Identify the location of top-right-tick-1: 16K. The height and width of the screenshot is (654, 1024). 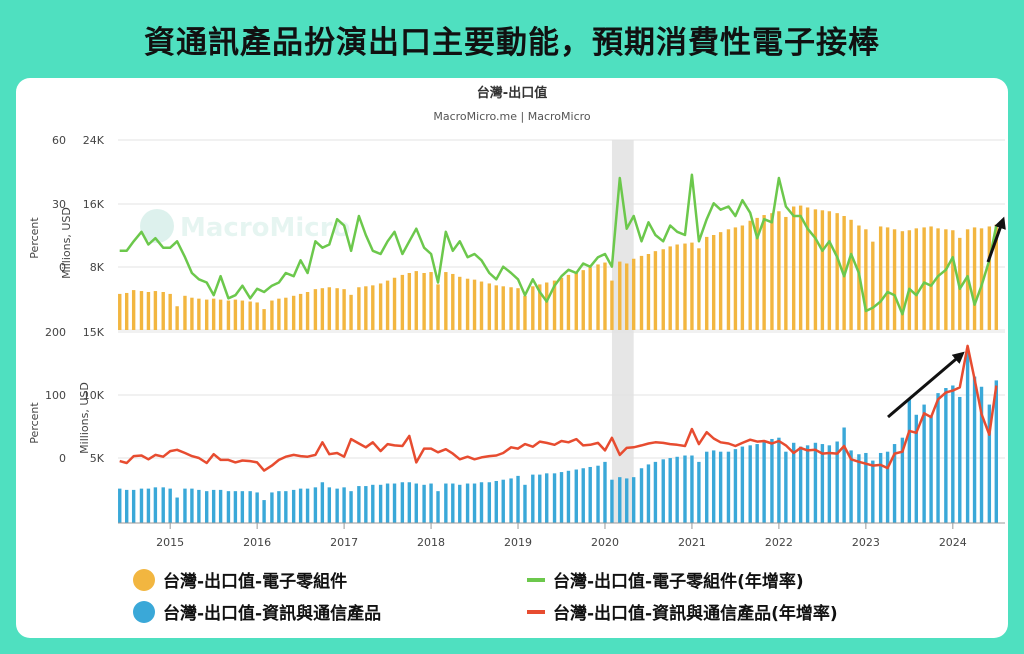
(94, 204).